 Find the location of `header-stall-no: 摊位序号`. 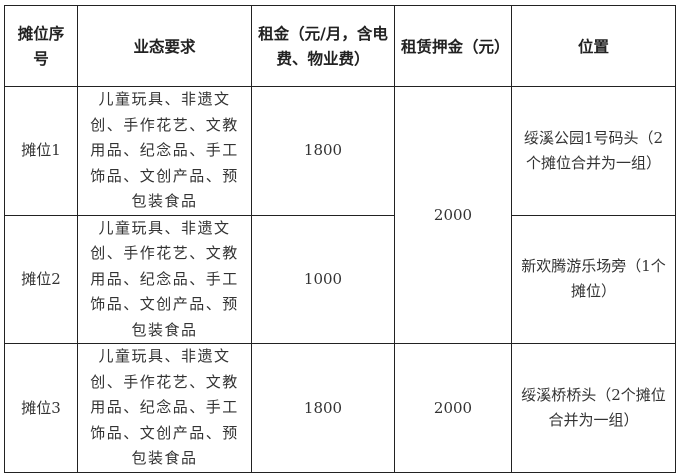

header-stall-no: 摊位序号 is located at coordinates (41, 46).